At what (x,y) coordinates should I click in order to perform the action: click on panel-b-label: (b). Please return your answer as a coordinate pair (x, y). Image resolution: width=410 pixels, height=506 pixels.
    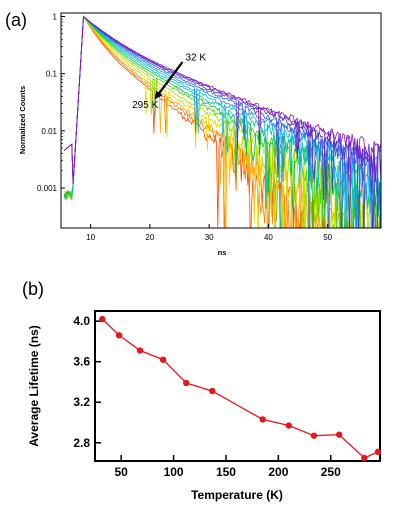
    Looking at the image, I should click on (33, 289).